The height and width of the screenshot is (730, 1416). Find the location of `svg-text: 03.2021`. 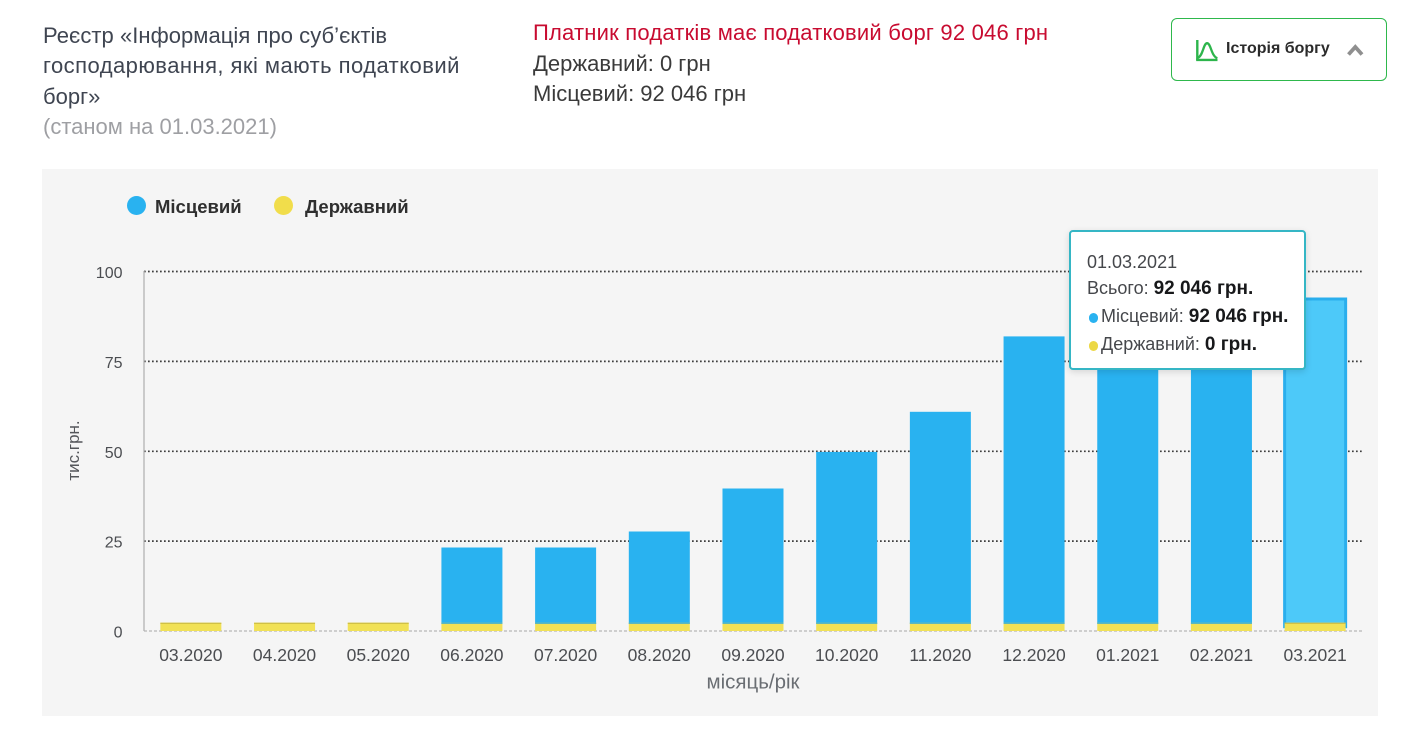

svg-text: 03.2021 is located at coordinates (1314, 655).